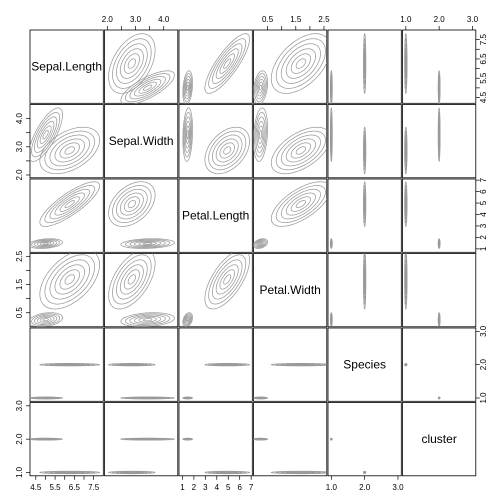 This screenshot has height=504, width=504. I want to click on panel-sepal-length-vs-petal-width, so click(290, 66).